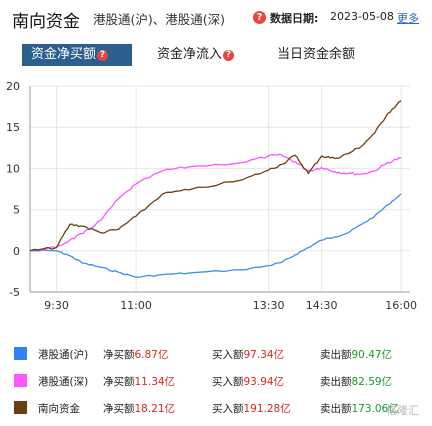 The image size is (432, 426). What do you see at coordinates (159, 19) in the screenshot?
I see `page-subtitle: 港股通(沪)、港股通(深)` at bounding box center [159, 19].